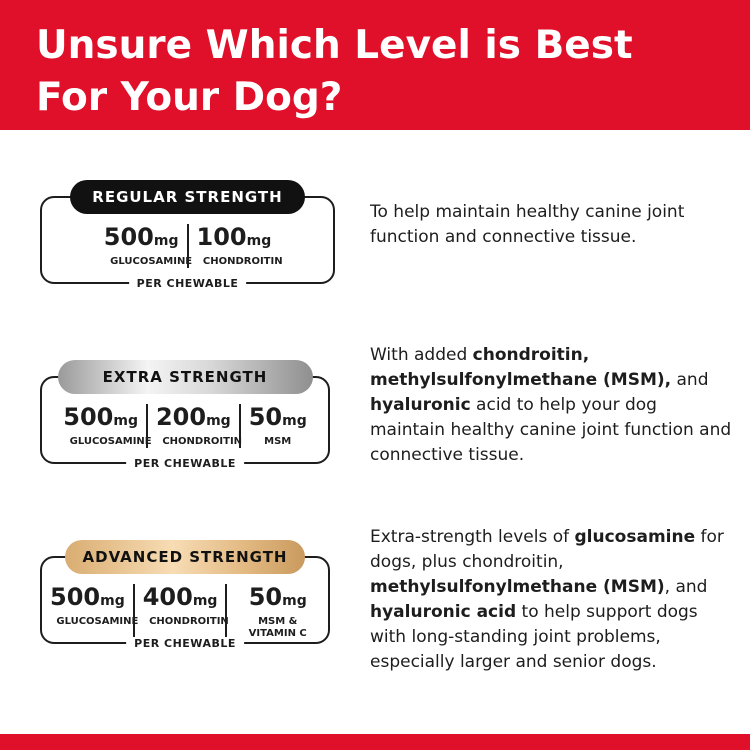 The height and width of the screenshot is (750, 750). What do you see at coordinates (690, 380) in the screenshot?
I see `description-text: and` at bounding box center [690, 380].